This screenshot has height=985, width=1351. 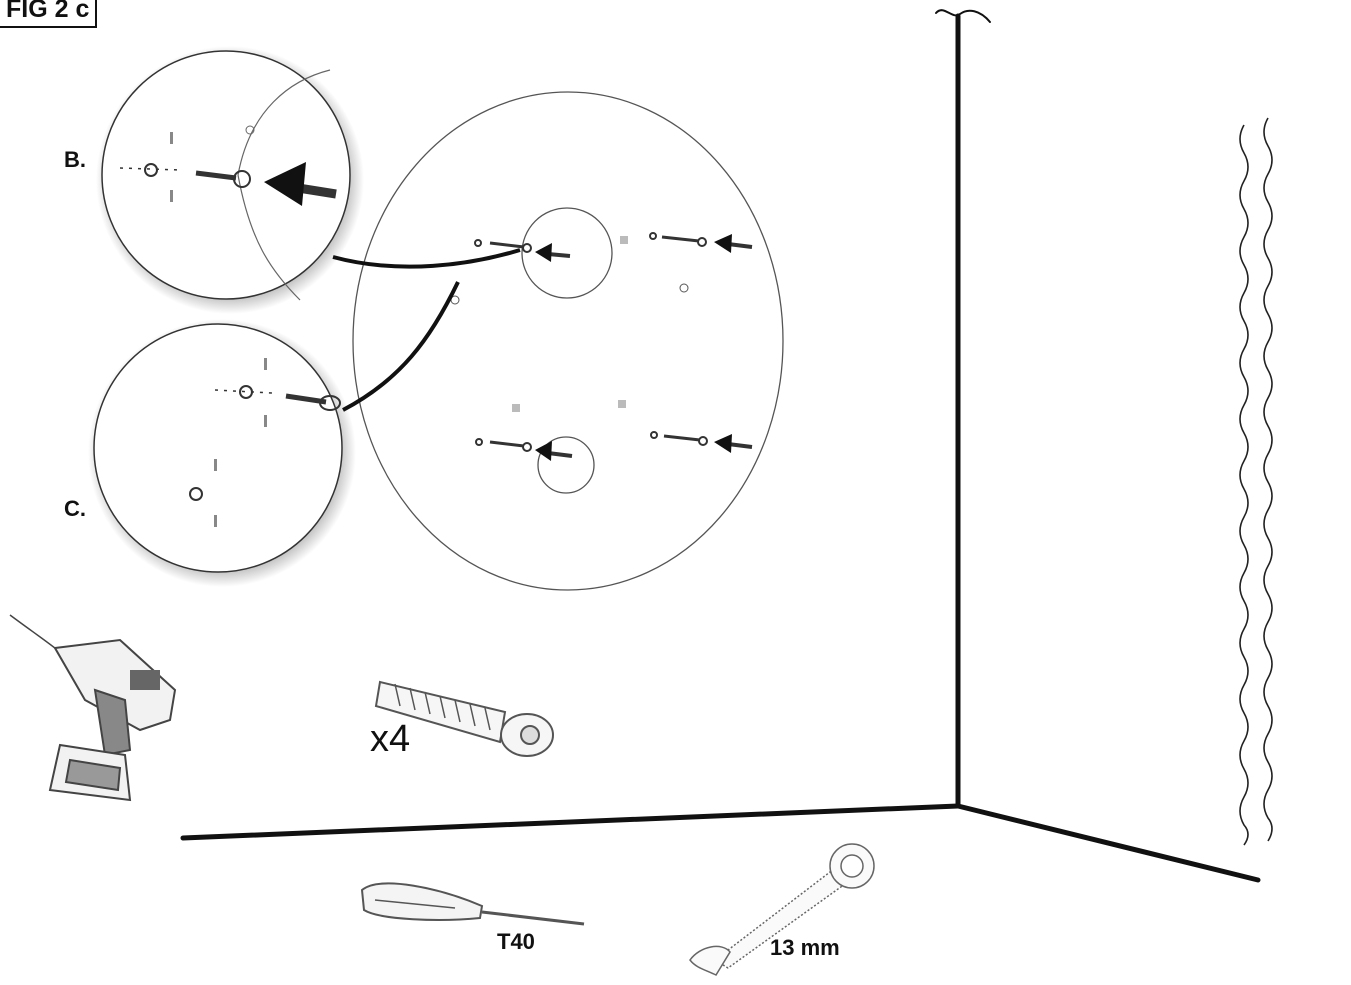 What do you see at coordinates (701, 242) in the screenshot?
I see `bolt-top-right` at bounding box center [701, 242].